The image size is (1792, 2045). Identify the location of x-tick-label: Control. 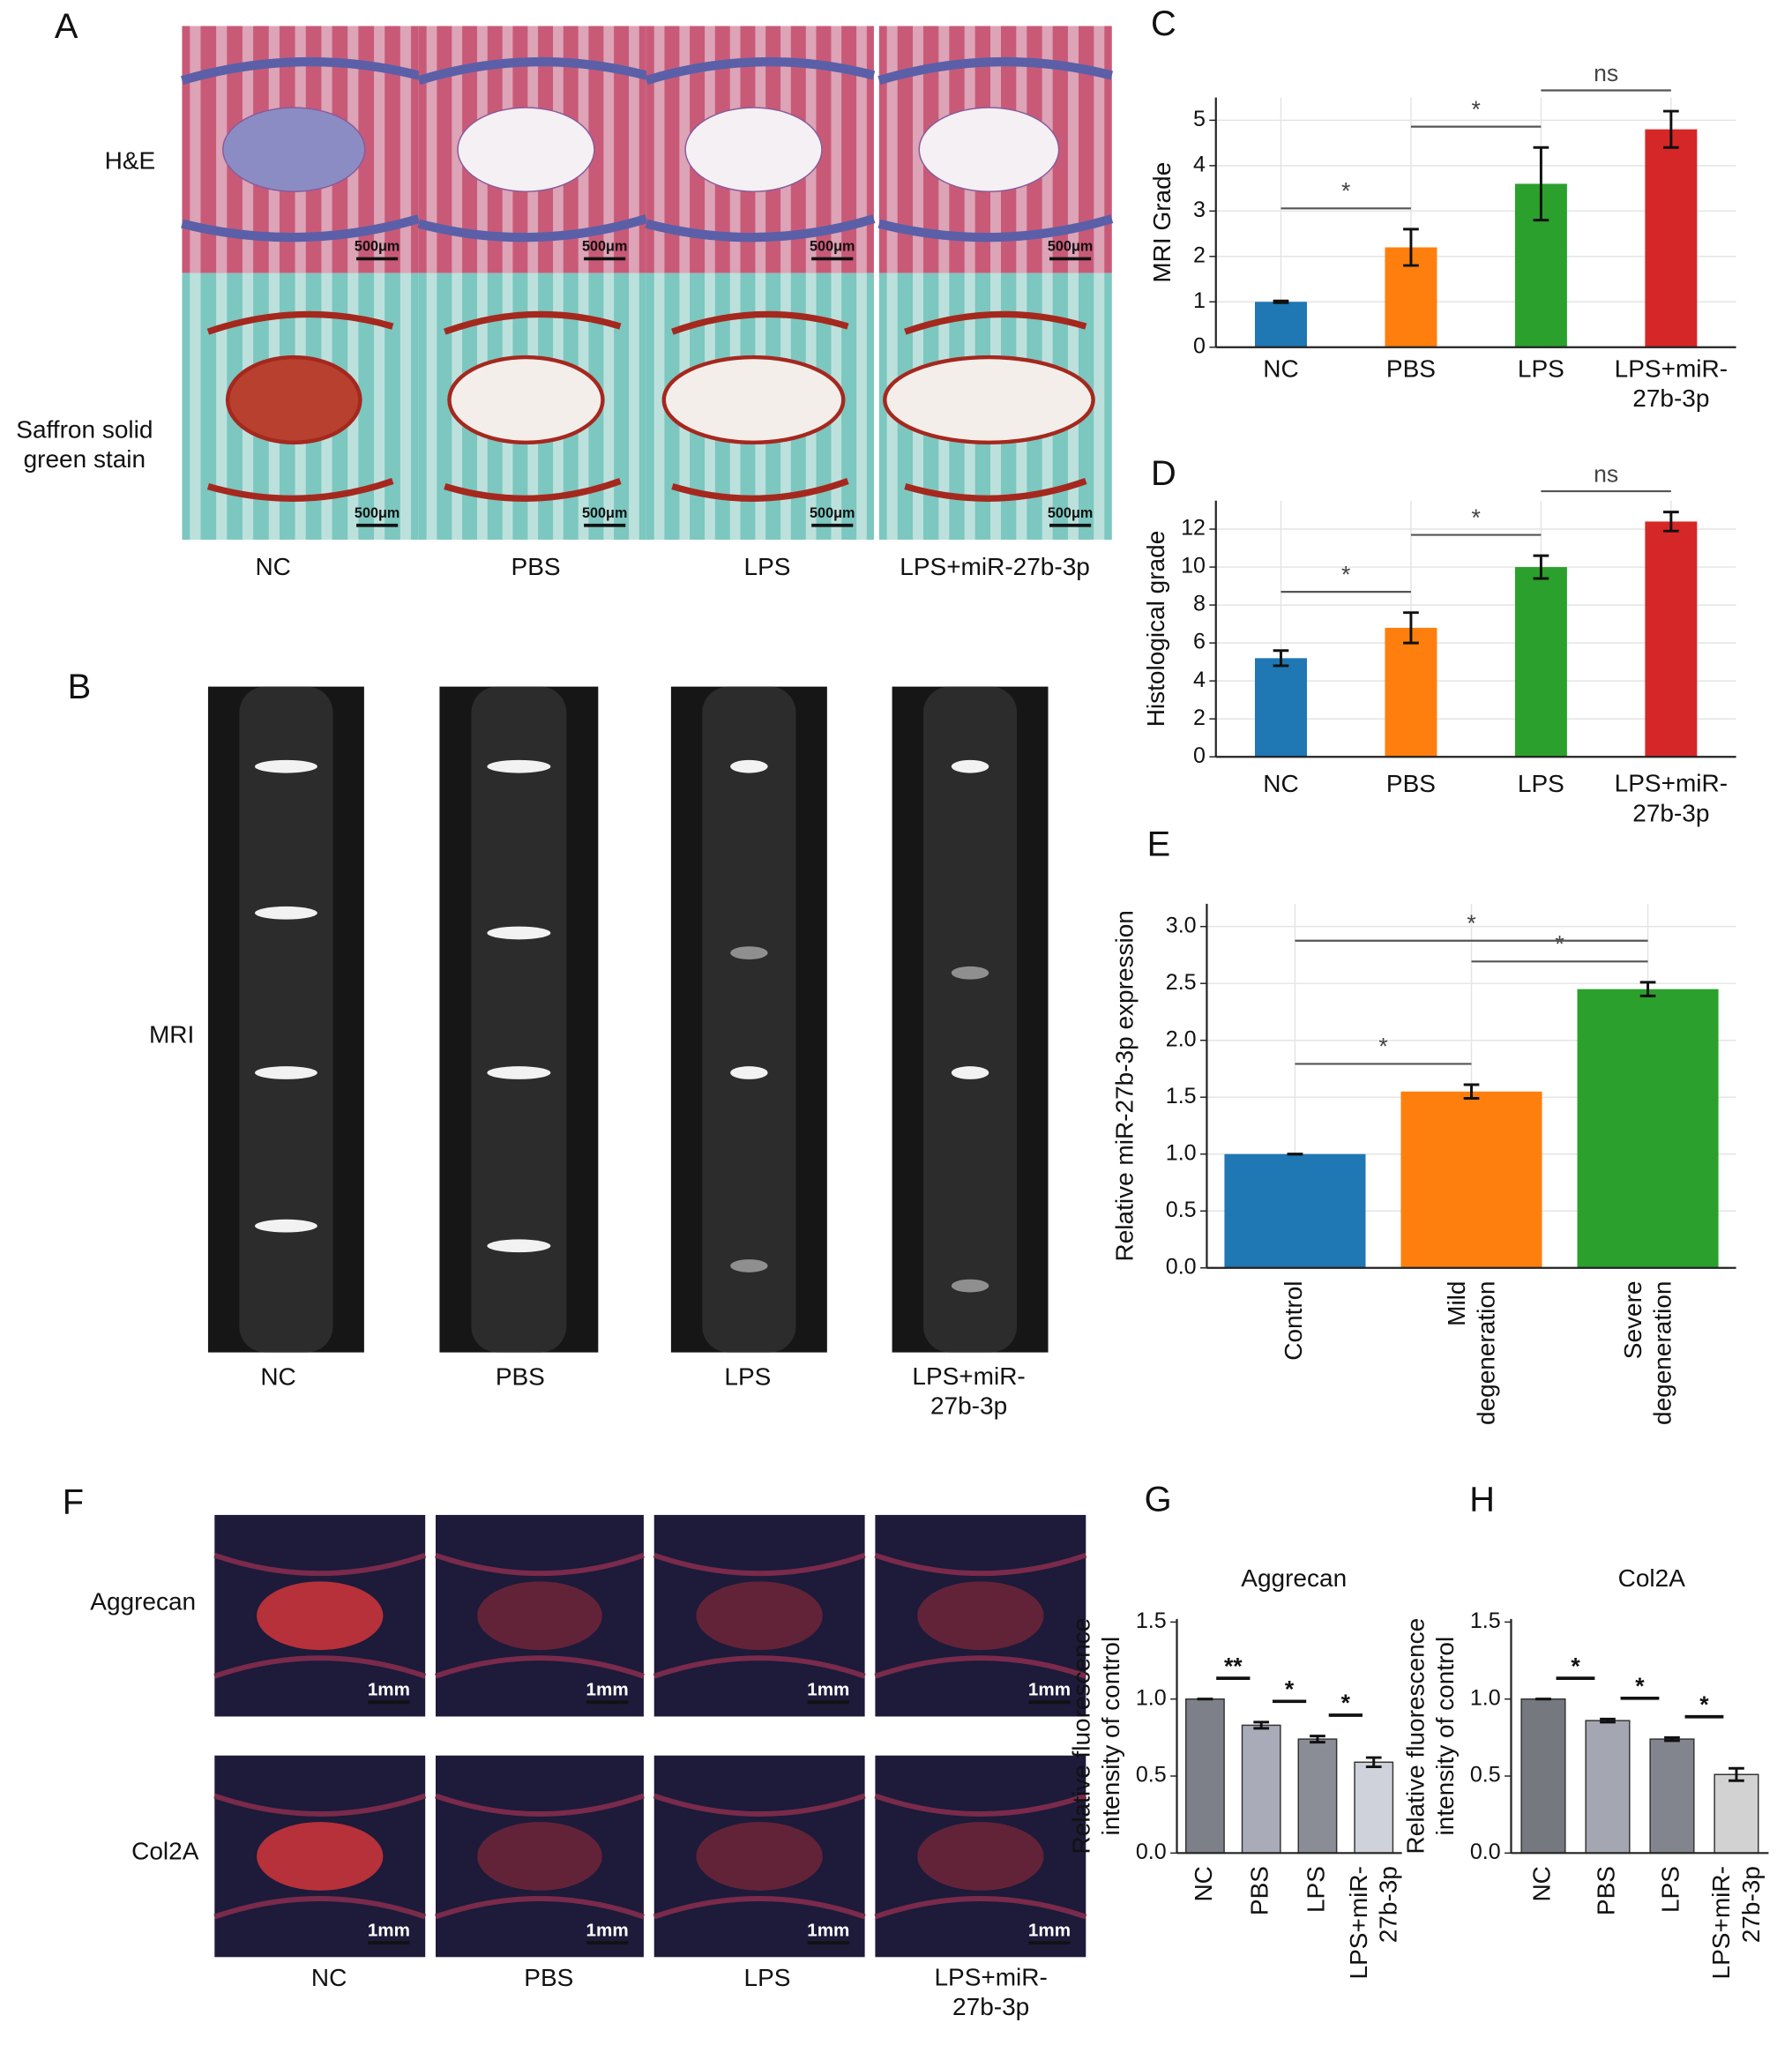
(1293, 1321).